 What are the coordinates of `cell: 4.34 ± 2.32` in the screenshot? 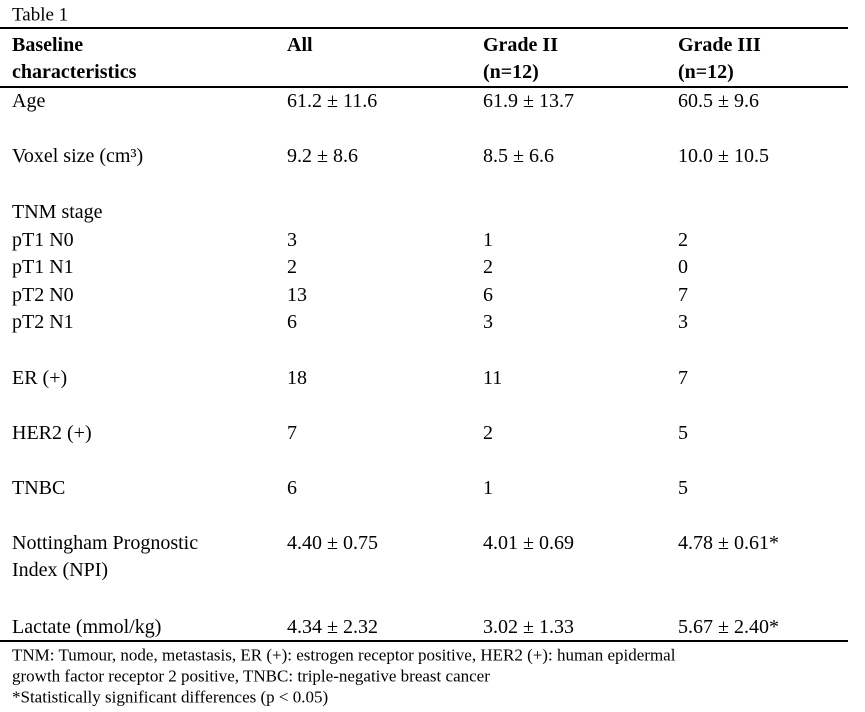 It's located at (332, 627).